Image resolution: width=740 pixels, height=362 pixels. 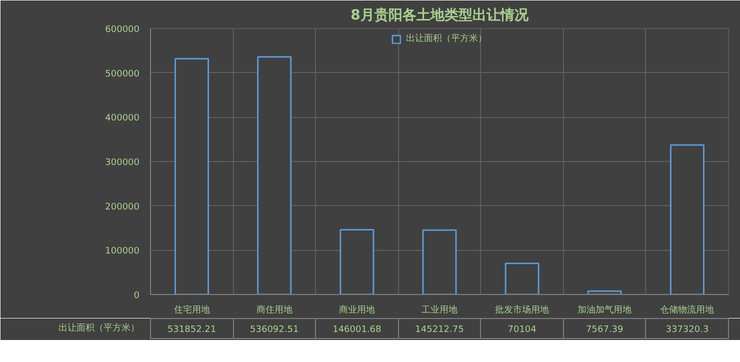 What do you see at coordinates (605, 330) in the screenshot?
I see `data-label: 7567.39` at bounding box center [605, 330].